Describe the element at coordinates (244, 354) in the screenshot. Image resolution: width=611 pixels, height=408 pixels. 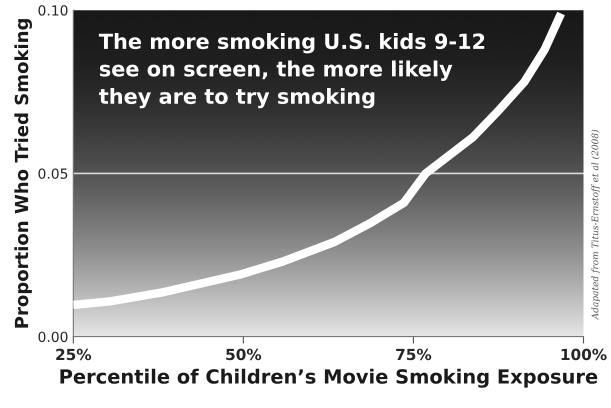
I see `x-tick-label: 50%` at that location.